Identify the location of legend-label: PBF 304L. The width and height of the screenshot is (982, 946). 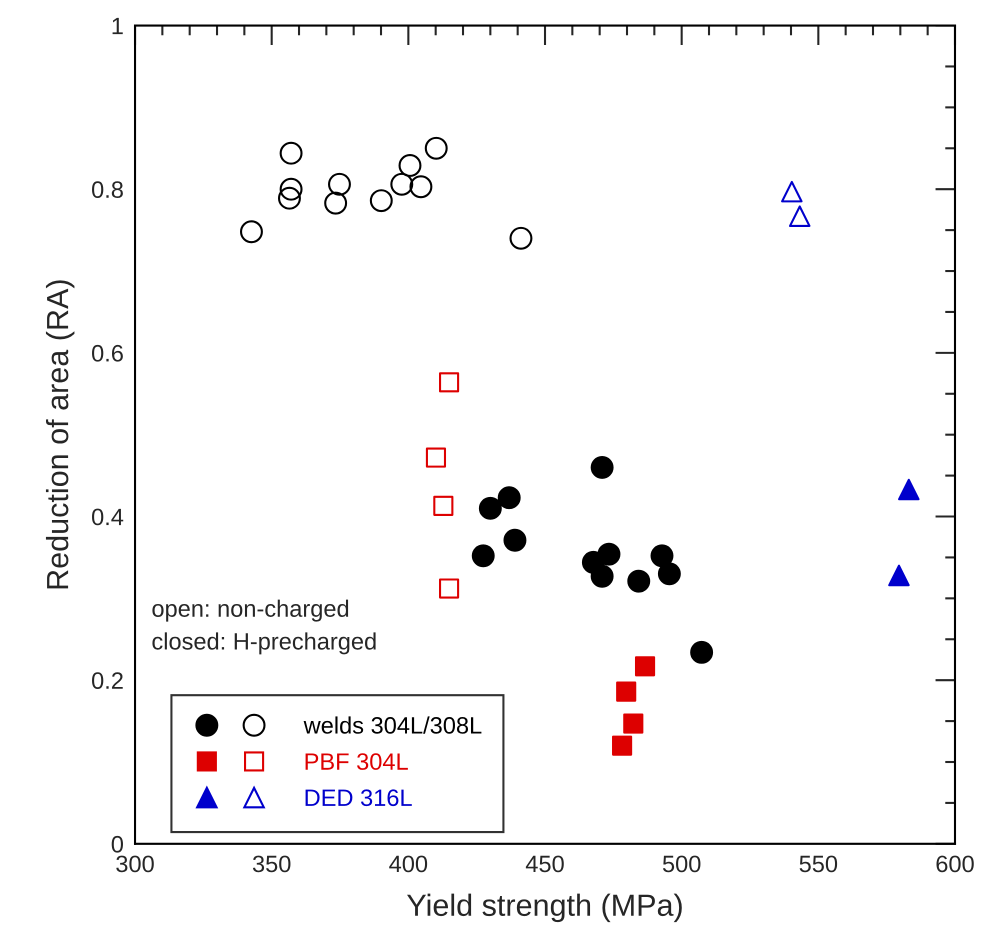
(357, 761).